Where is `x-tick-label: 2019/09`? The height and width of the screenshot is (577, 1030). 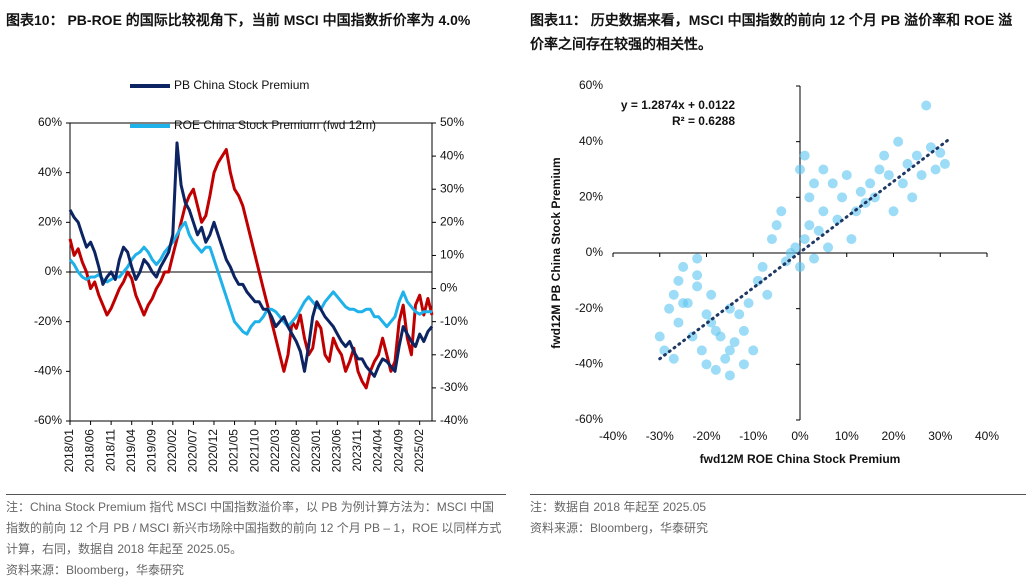 x-tick-label: 2019/09 is located at coordinates (151, 451).